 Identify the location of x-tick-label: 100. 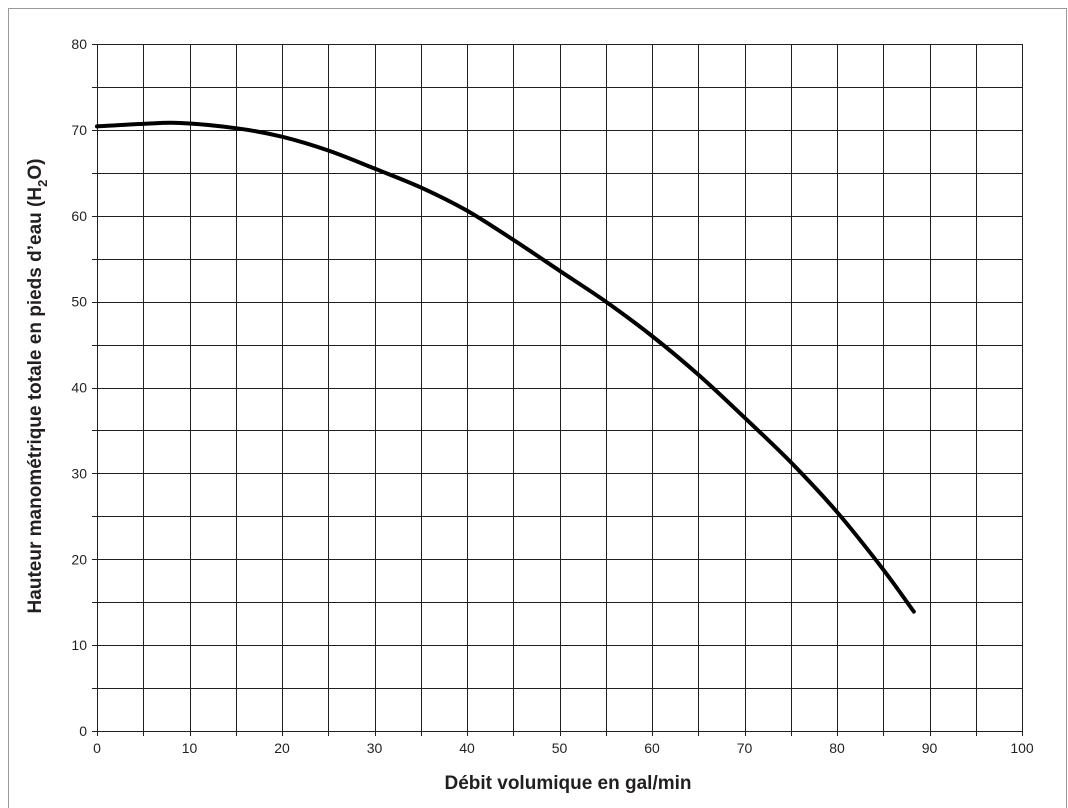
(1022, 748).